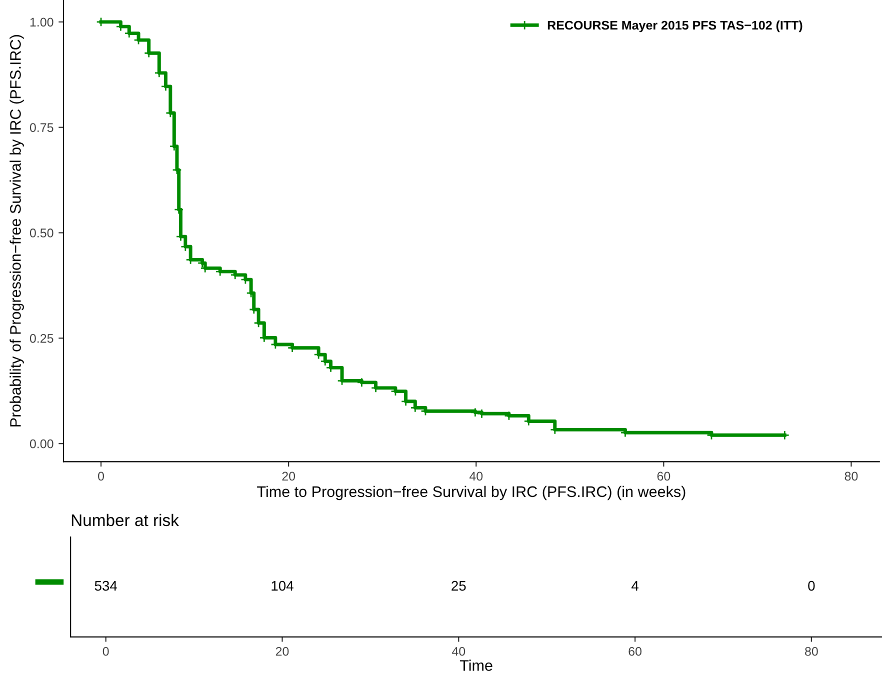 Image resolution: width=882 pixels, height=679 pixels. I want to click on data-label: 534, so click(106, 585).